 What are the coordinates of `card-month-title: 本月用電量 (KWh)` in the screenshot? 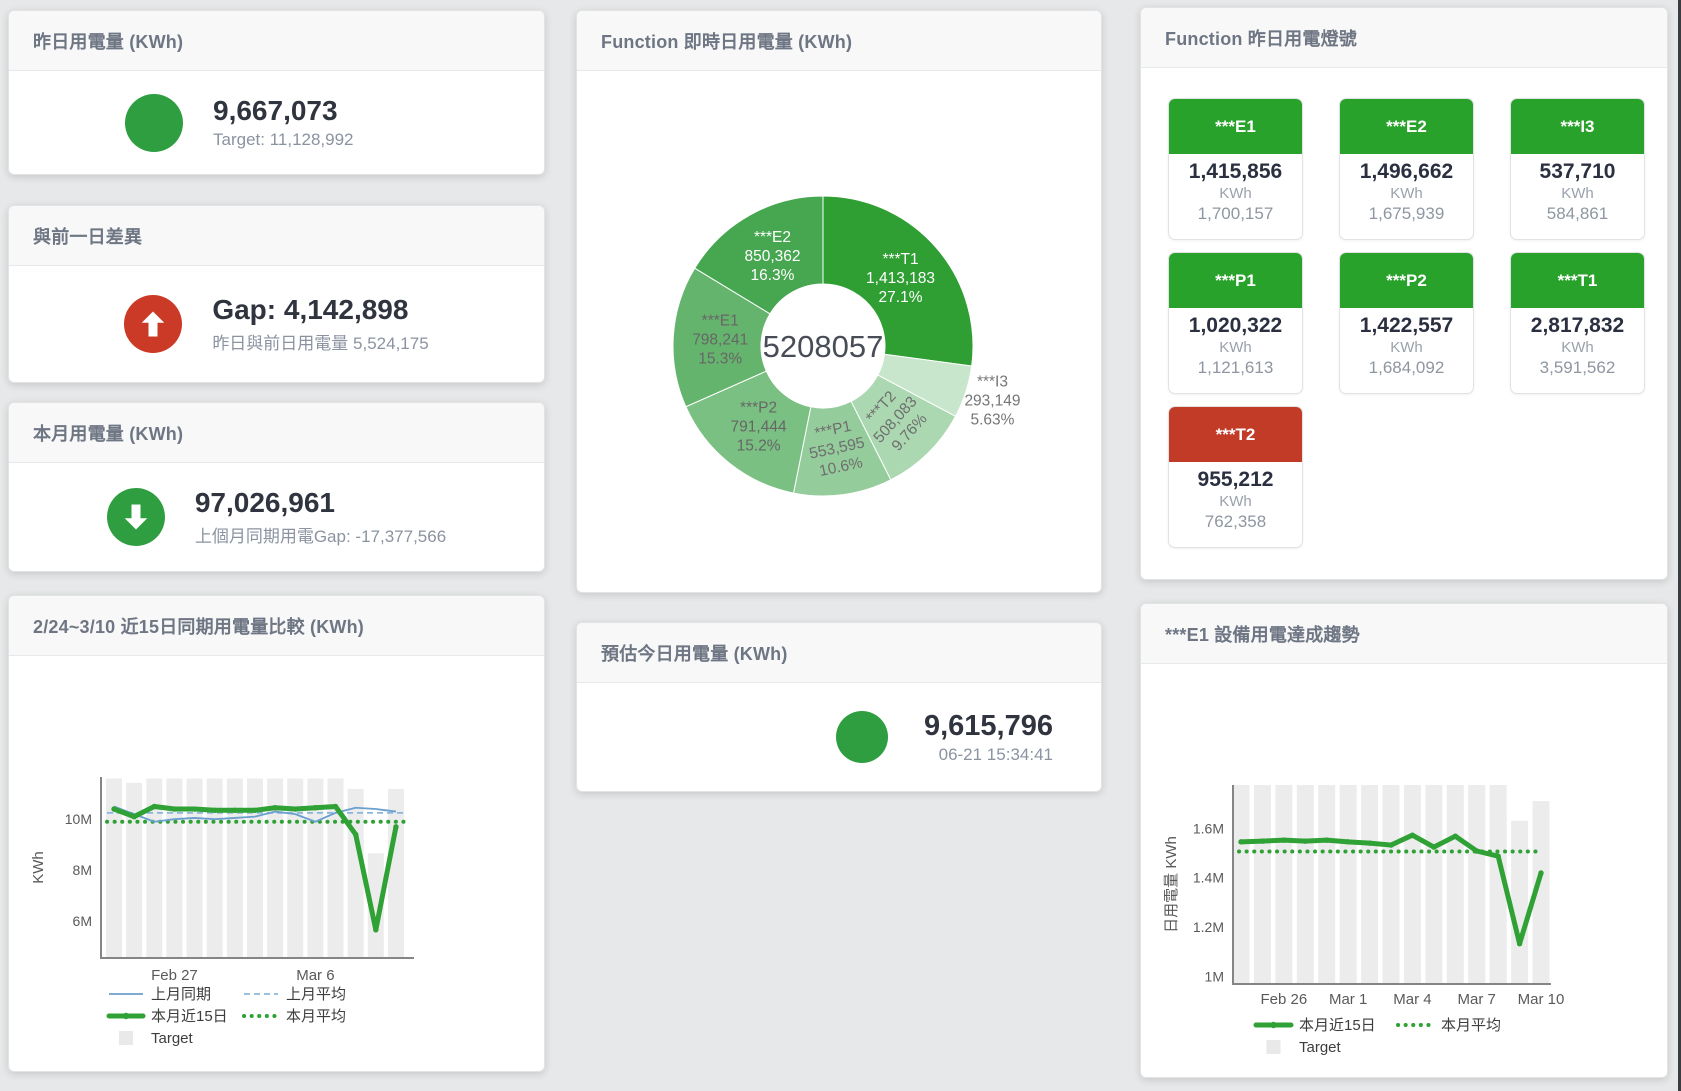 It's located at (276, 433).